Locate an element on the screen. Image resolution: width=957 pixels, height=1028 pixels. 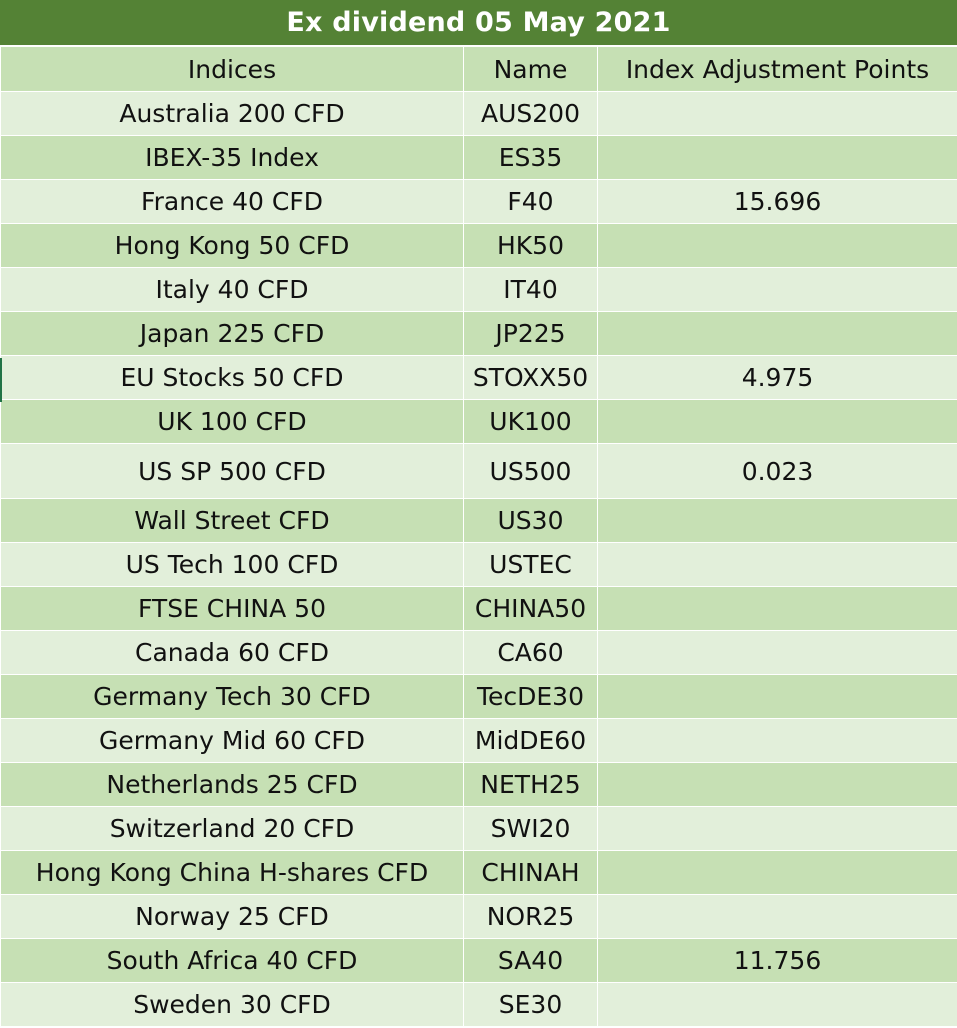
table-row: UK 100 CFD UK100 is located at coordinates (478, 421).